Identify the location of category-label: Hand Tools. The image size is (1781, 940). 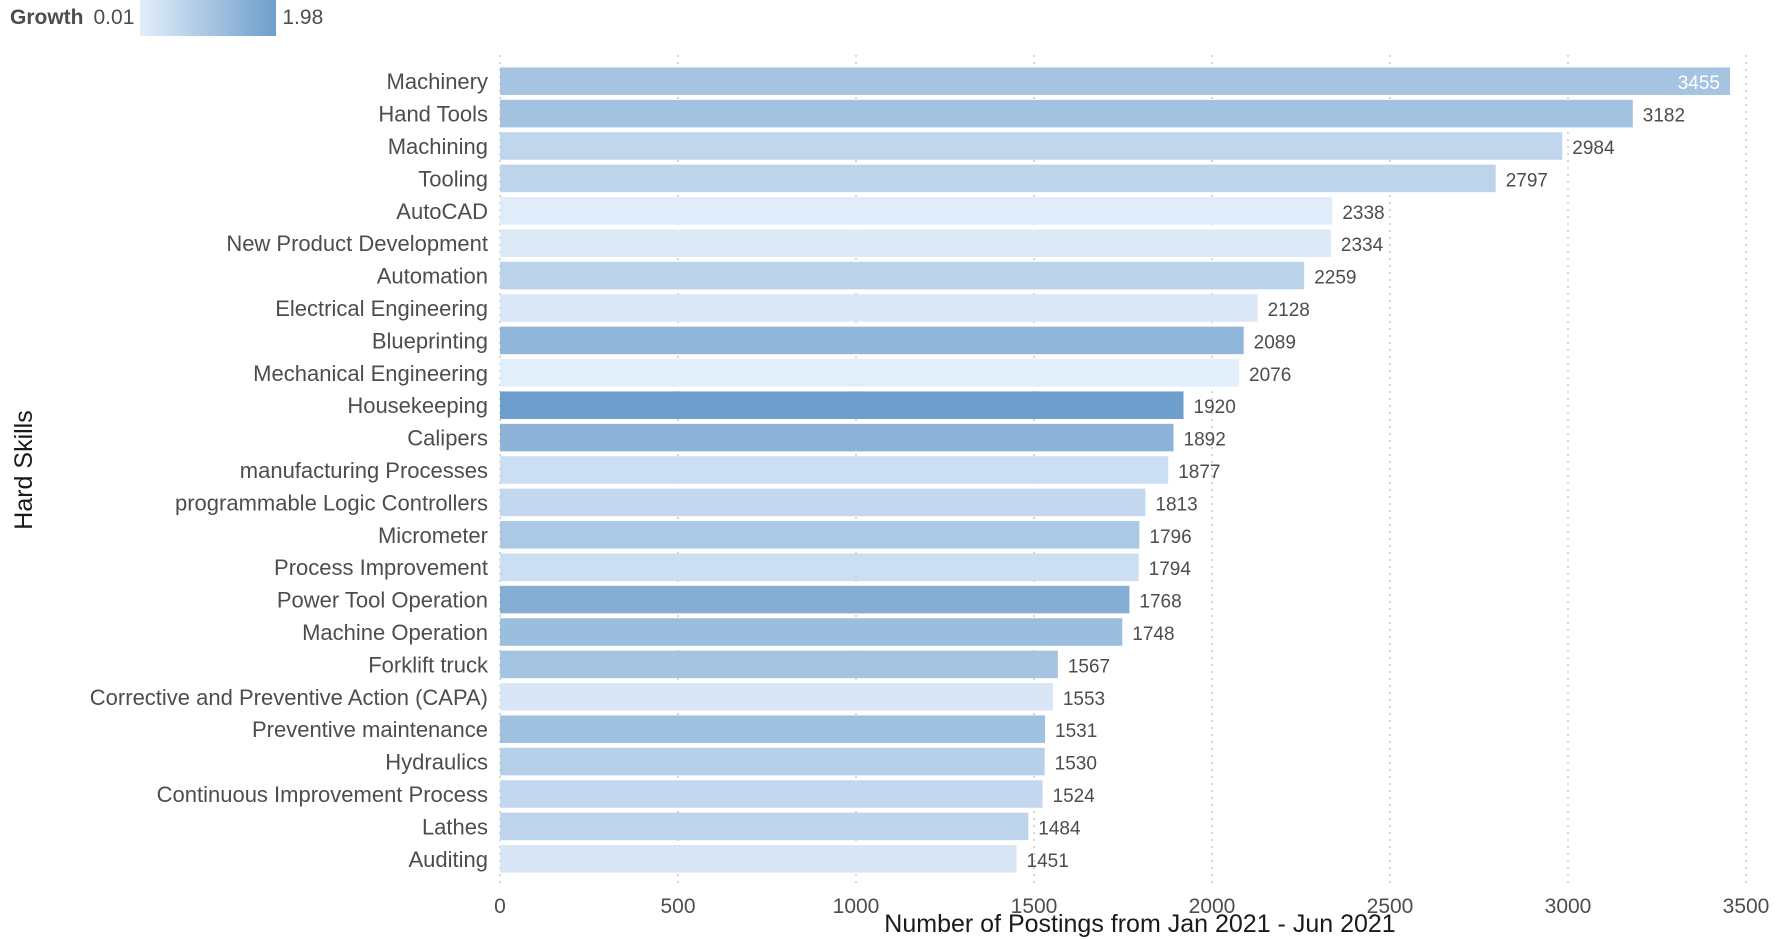
(433, 114).